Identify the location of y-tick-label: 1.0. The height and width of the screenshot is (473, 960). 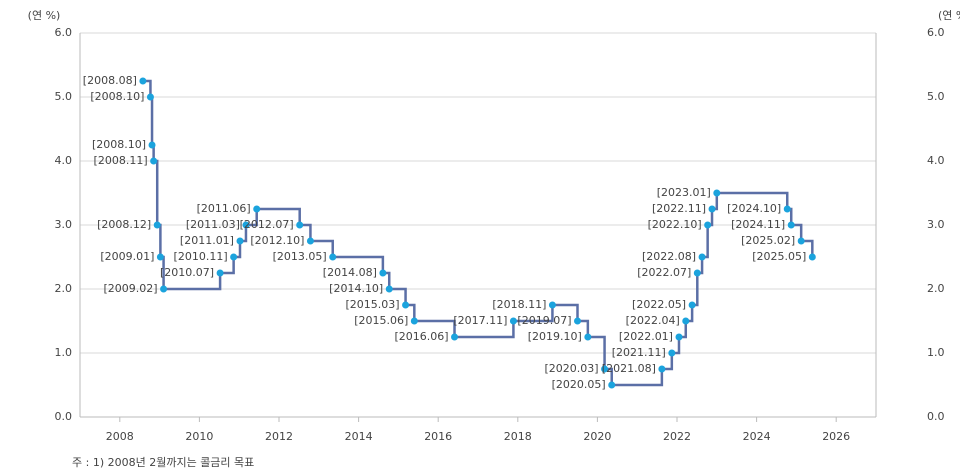
(64, 352).